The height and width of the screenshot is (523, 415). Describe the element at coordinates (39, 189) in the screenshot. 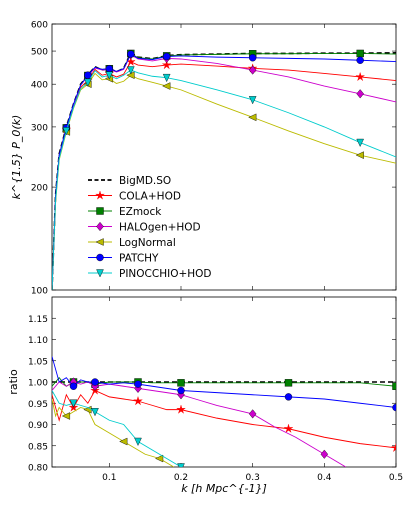

I see `top-ytick-label: 200` at that location.